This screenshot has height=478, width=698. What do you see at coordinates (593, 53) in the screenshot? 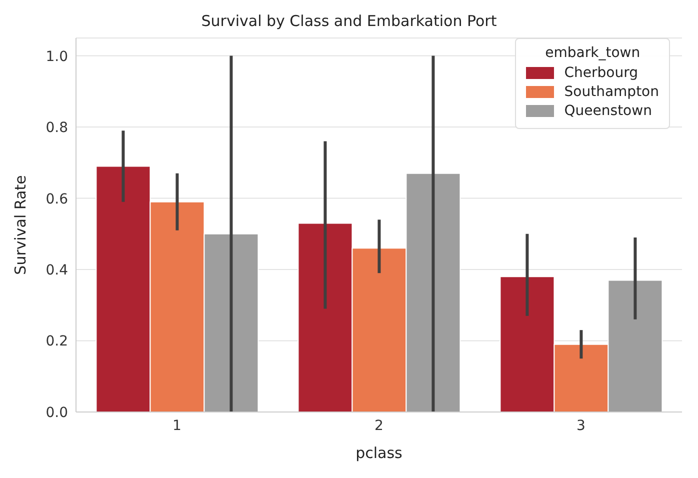
I see `legend-title: embark_town` at bounding box center [593, 53].